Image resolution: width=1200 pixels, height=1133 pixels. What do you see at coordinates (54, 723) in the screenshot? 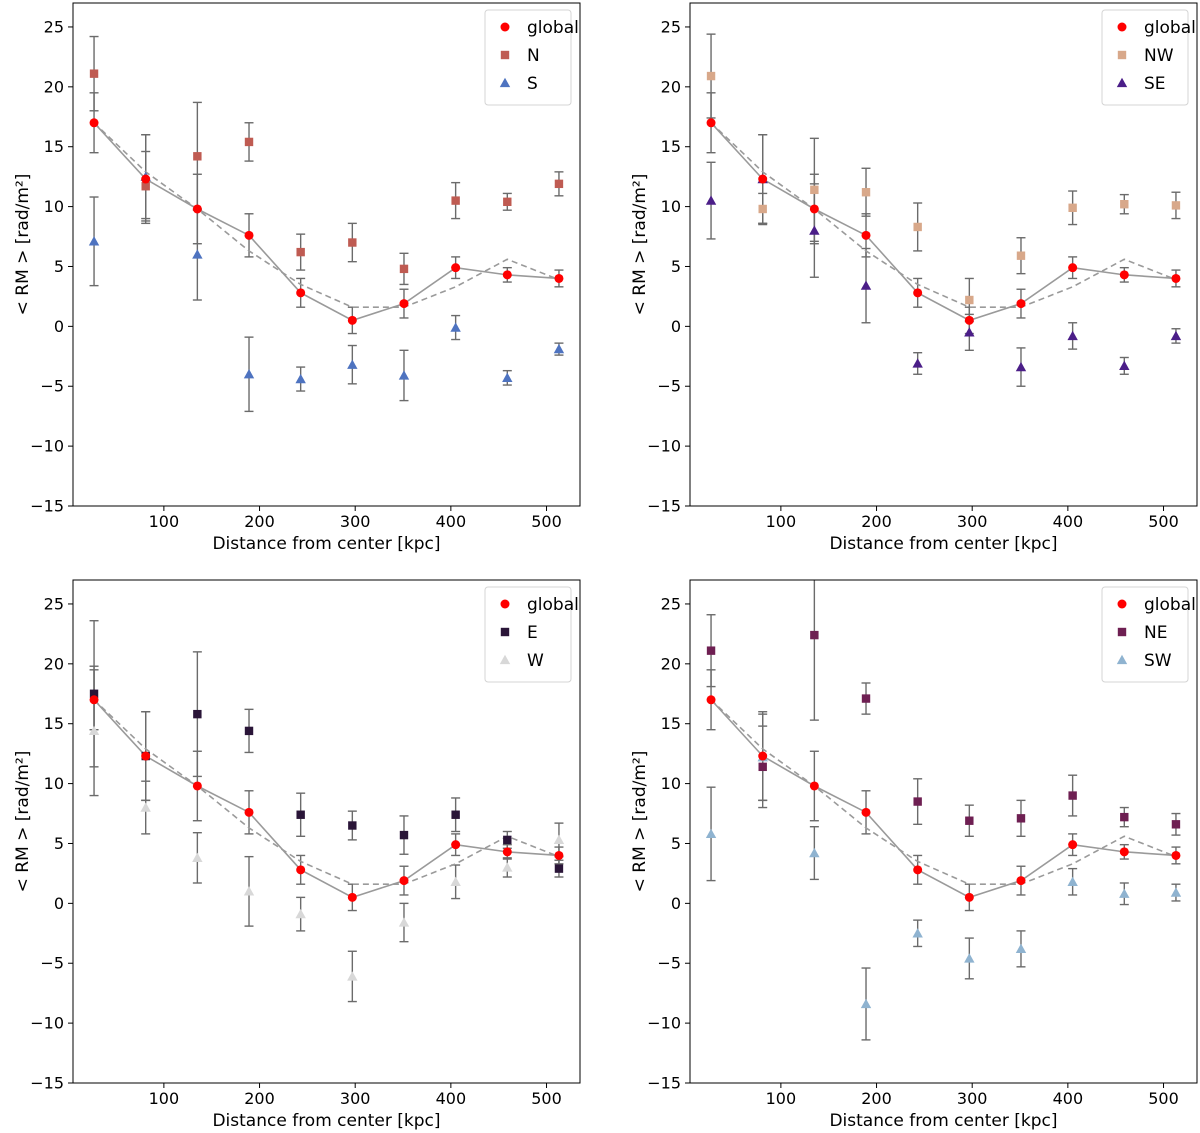
I see `y-tick-label: 15` at bounding box center [54, 723].